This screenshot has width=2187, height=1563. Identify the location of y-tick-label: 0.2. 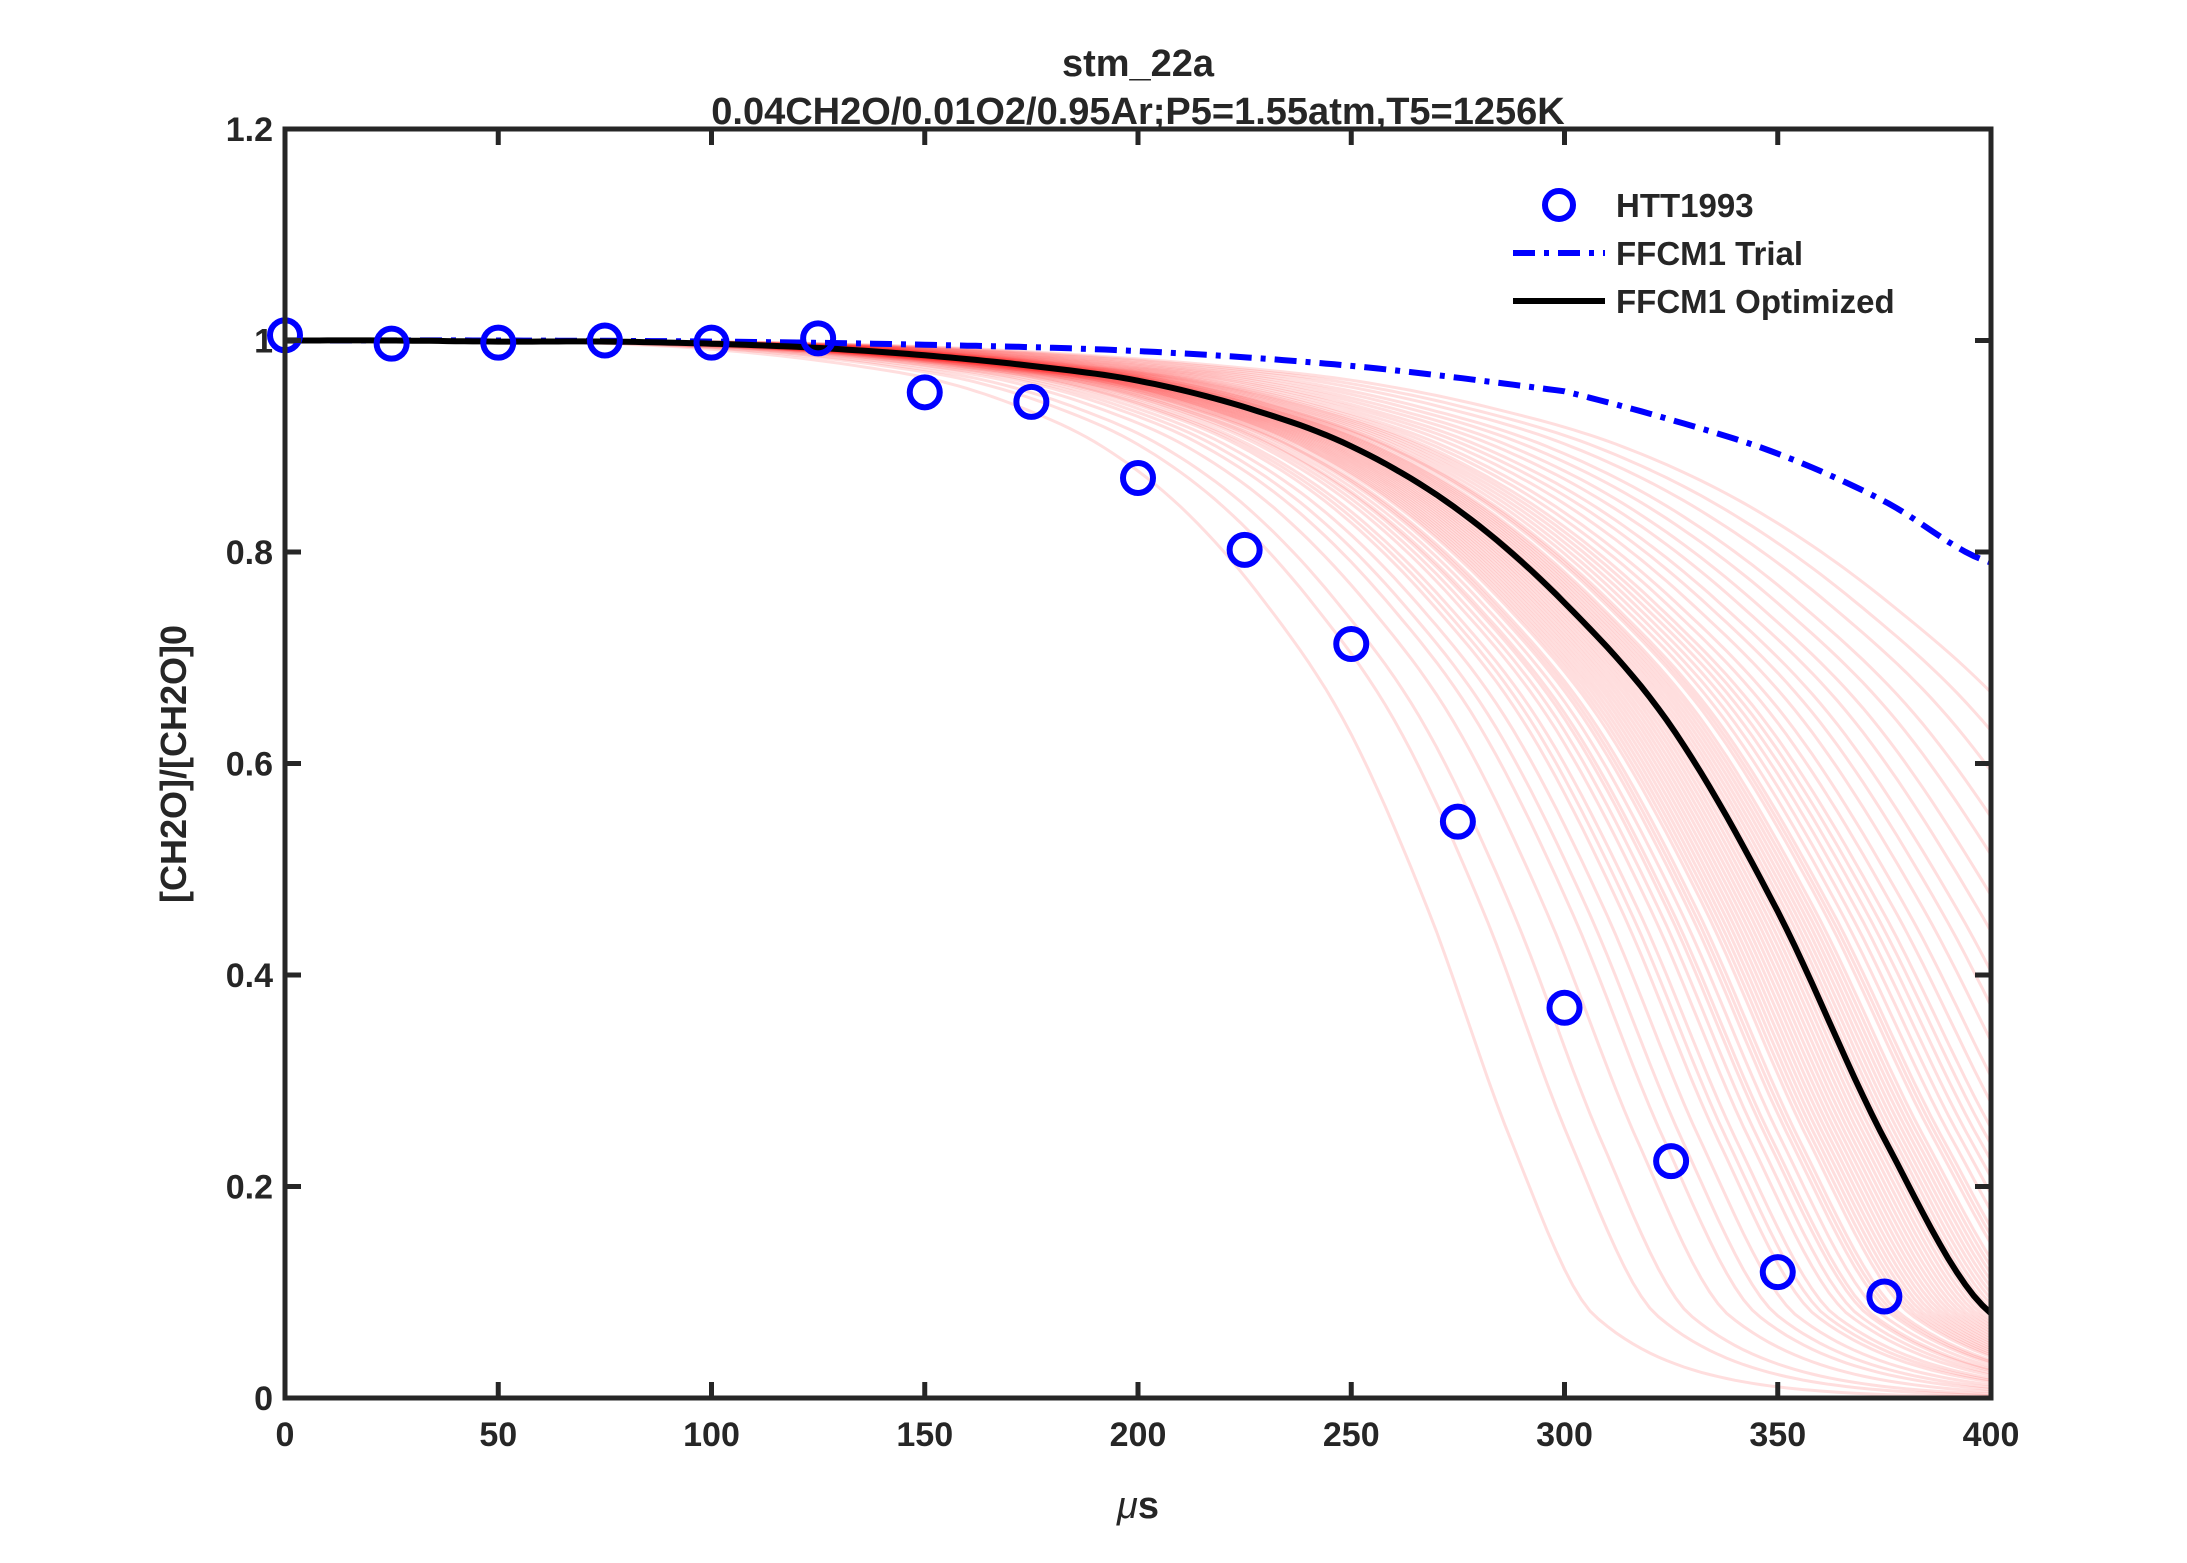
(249, 1188).